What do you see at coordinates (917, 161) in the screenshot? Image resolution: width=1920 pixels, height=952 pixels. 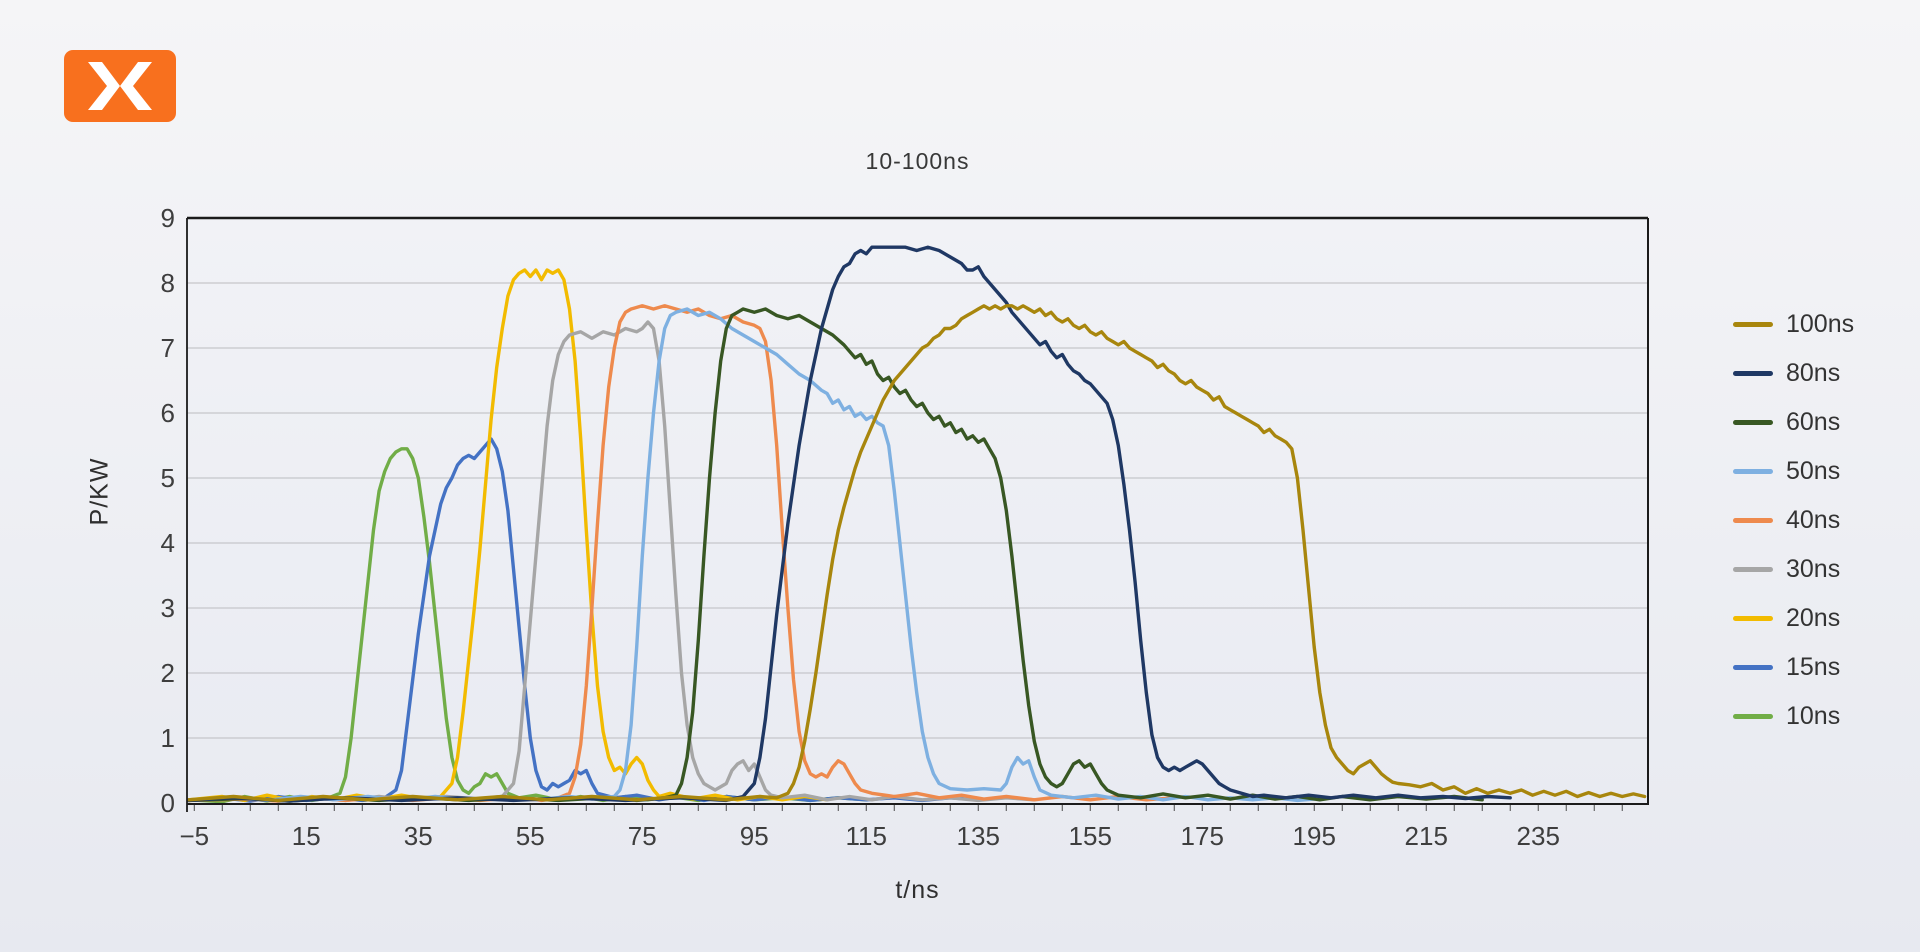 I see `chart-title: 10-100ns` at bounding box center [917, 161].